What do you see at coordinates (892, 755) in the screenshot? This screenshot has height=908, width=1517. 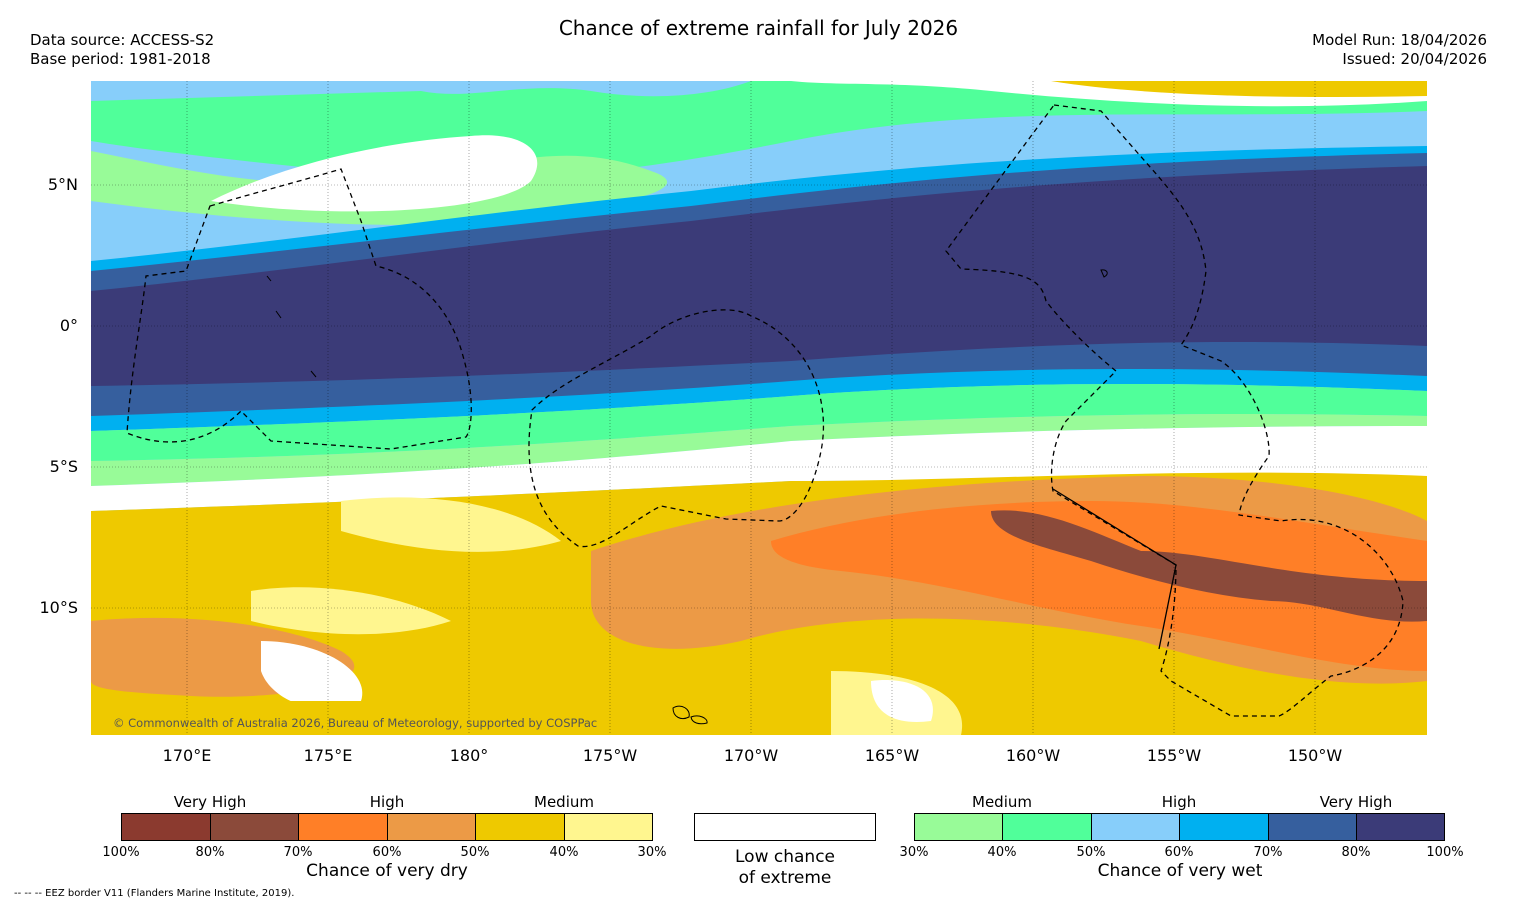 I see `lon-label-165w: 165°W` at bounding box center [892, 755].